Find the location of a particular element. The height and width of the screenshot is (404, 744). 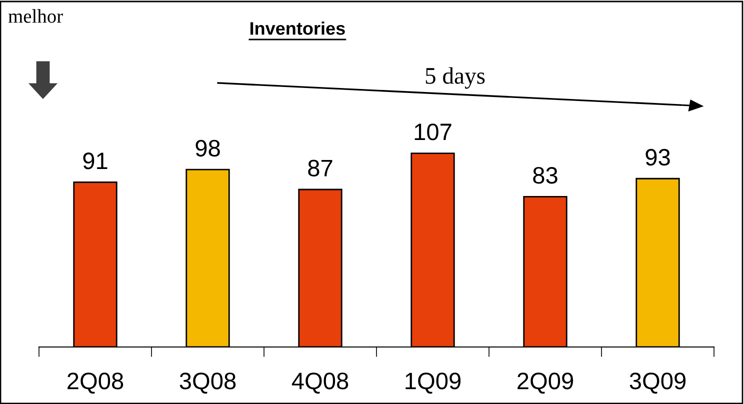

data-label: 91 is located at coordinates (95, 161).